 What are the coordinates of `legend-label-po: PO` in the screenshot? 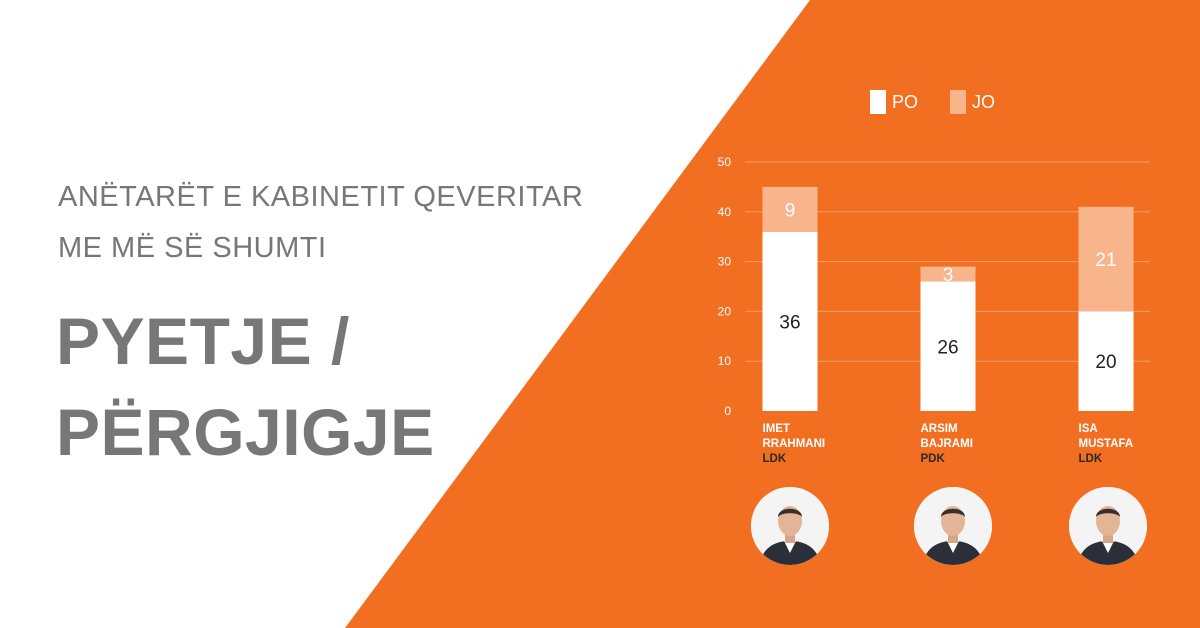 It's located at (905, 101).